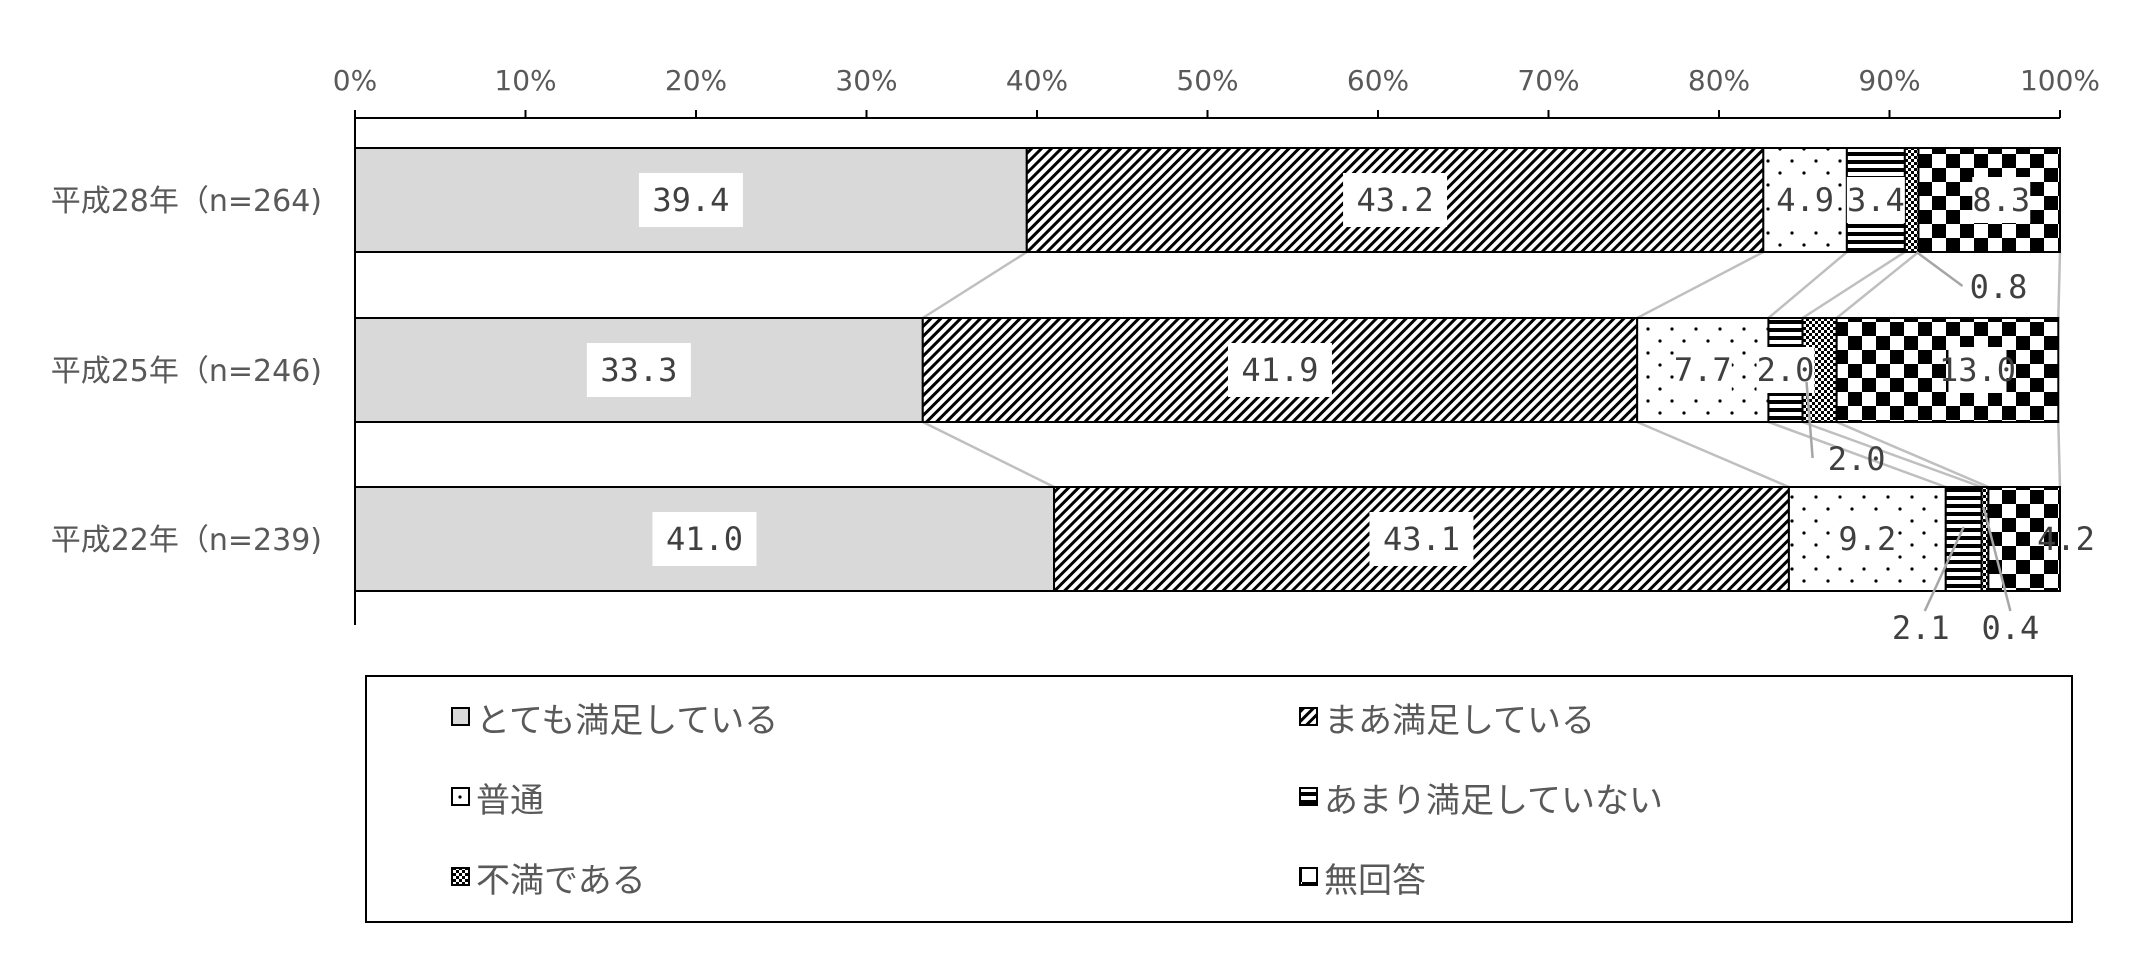 This screenshot has width=2152, height=979. I want to click on legend-label: とても満足している, so click(627, 721).